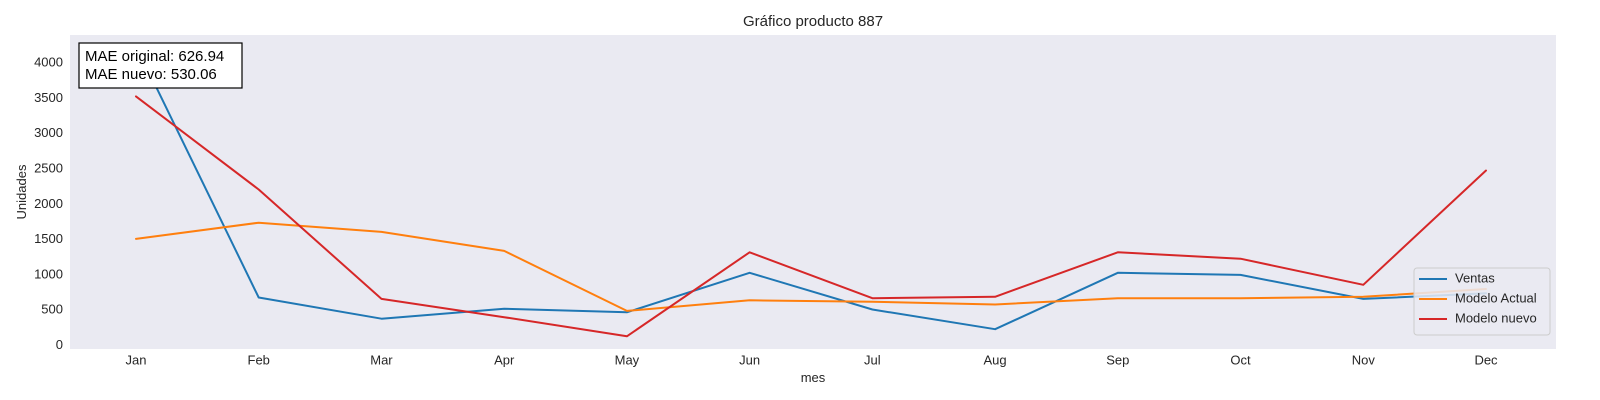 The width and height of the screenshot is (1600, 400). Describe the element at coordinates (52, 309) in the screenshot. I see `y-tick-label: 500` at that location.